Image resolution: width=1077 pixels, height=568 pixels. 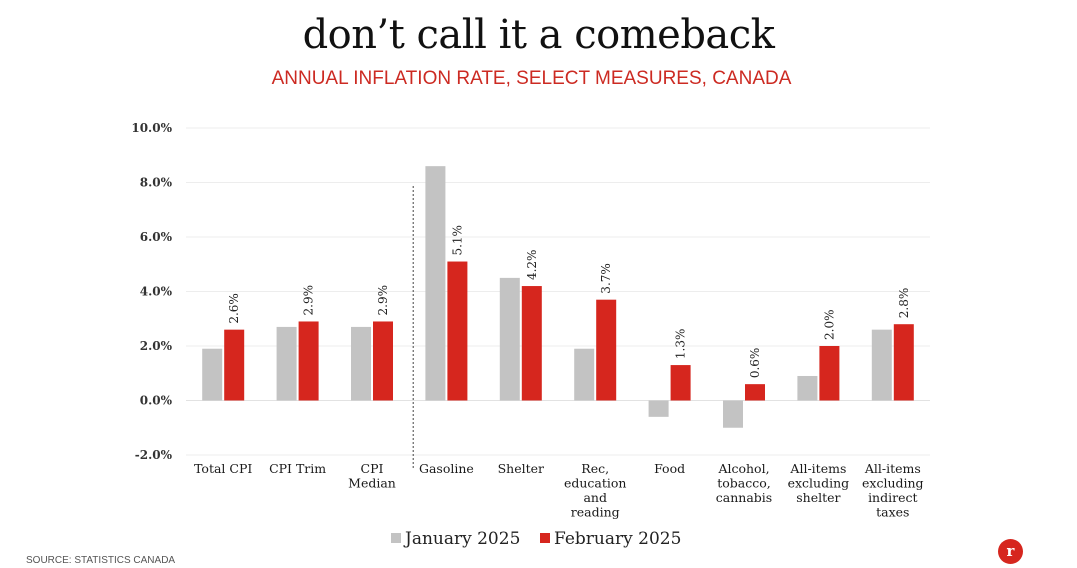 I want to click on data-label: 5.1%, so click(x=457, y=240).